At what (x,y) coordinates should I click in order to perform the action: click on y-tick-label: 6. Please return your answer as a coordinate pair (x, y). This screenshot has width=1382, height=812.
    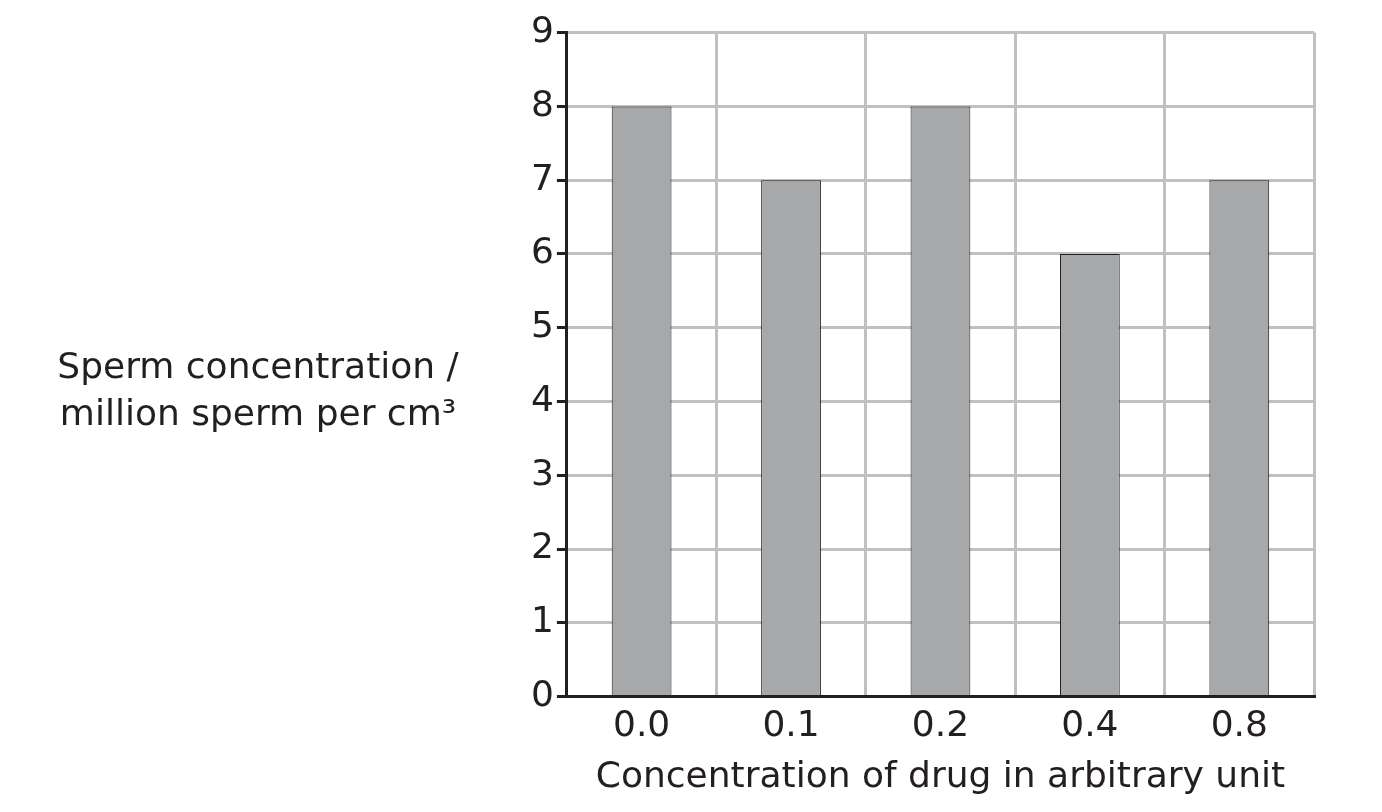
    Looking at the image, I should click on (542, 251).